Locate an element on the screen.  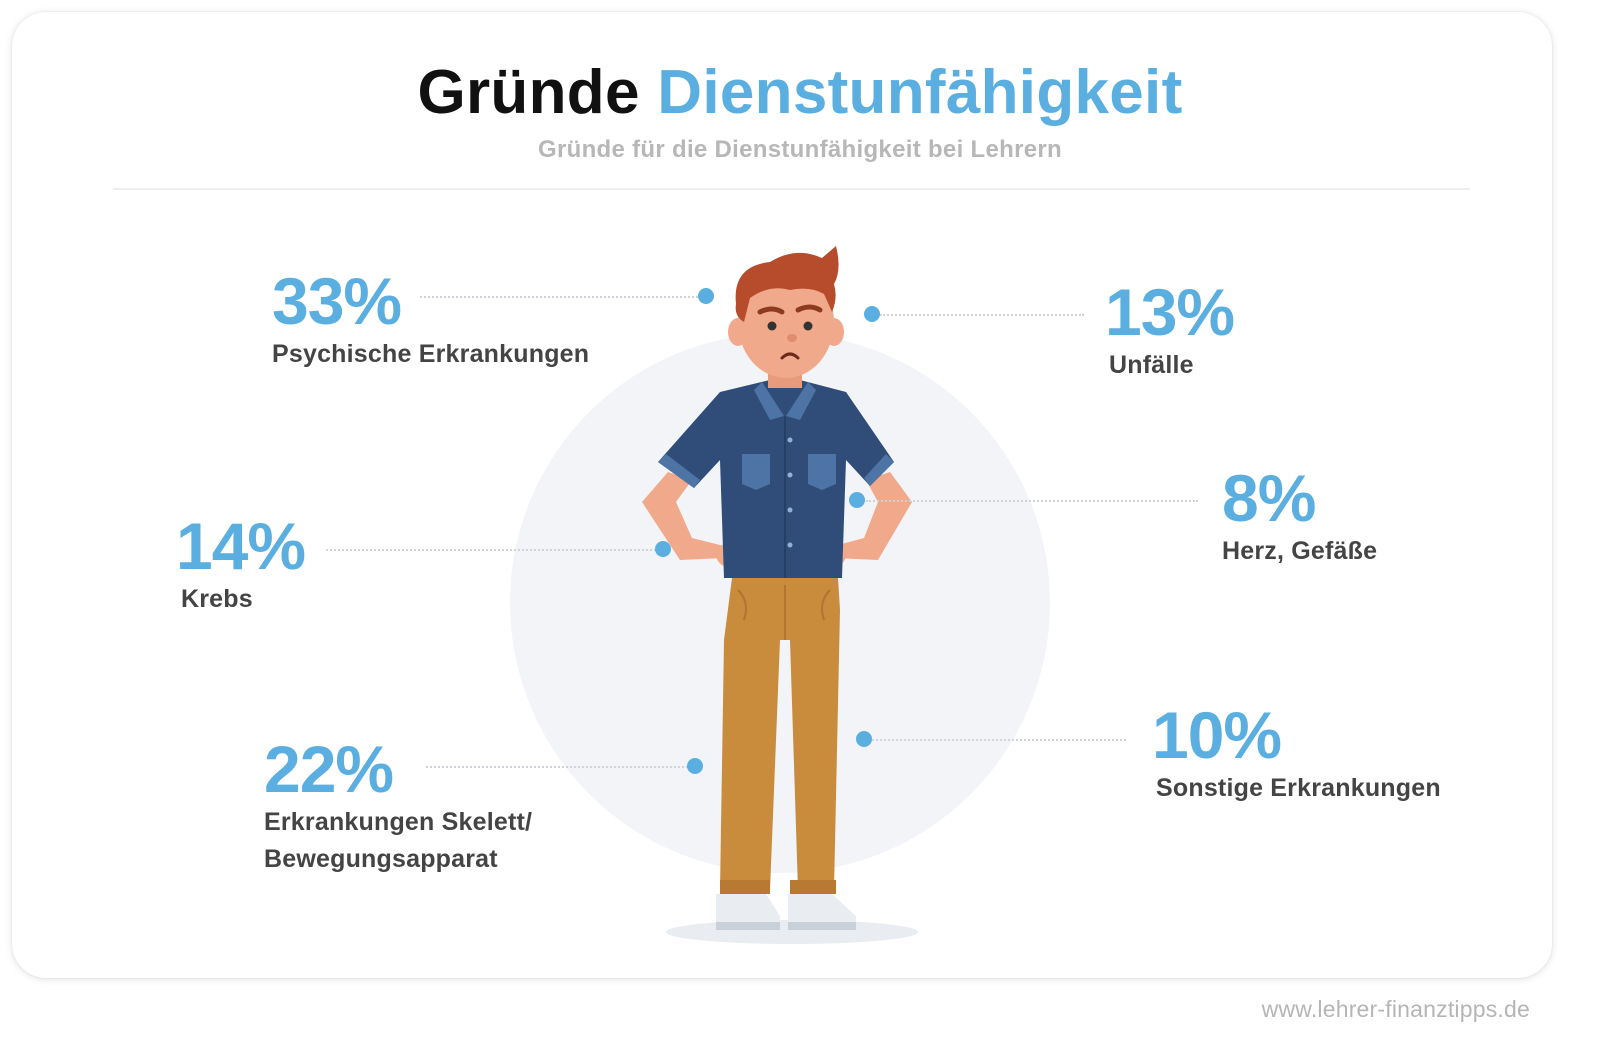
stat-krebs: 14% Krebs is located at coordinates (241, 563).